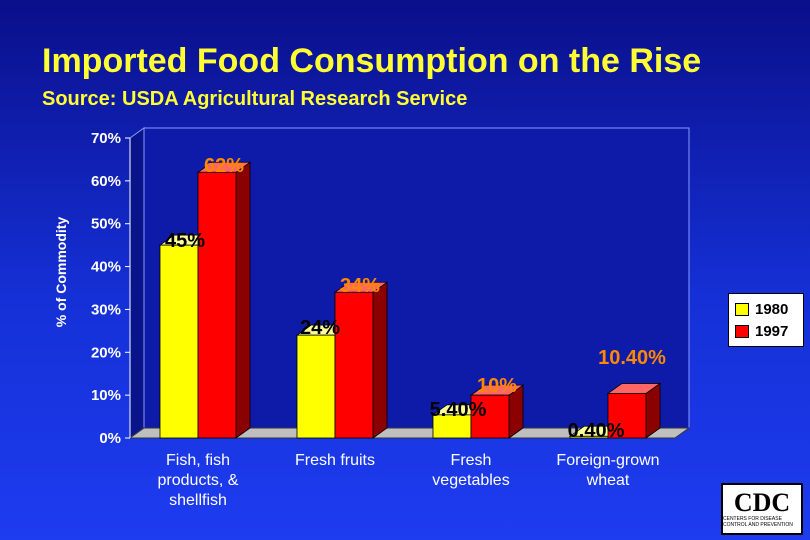 This screenshot has height=540, width=810. I want to click on legend-item-1997: 1997, so click(761, 331).